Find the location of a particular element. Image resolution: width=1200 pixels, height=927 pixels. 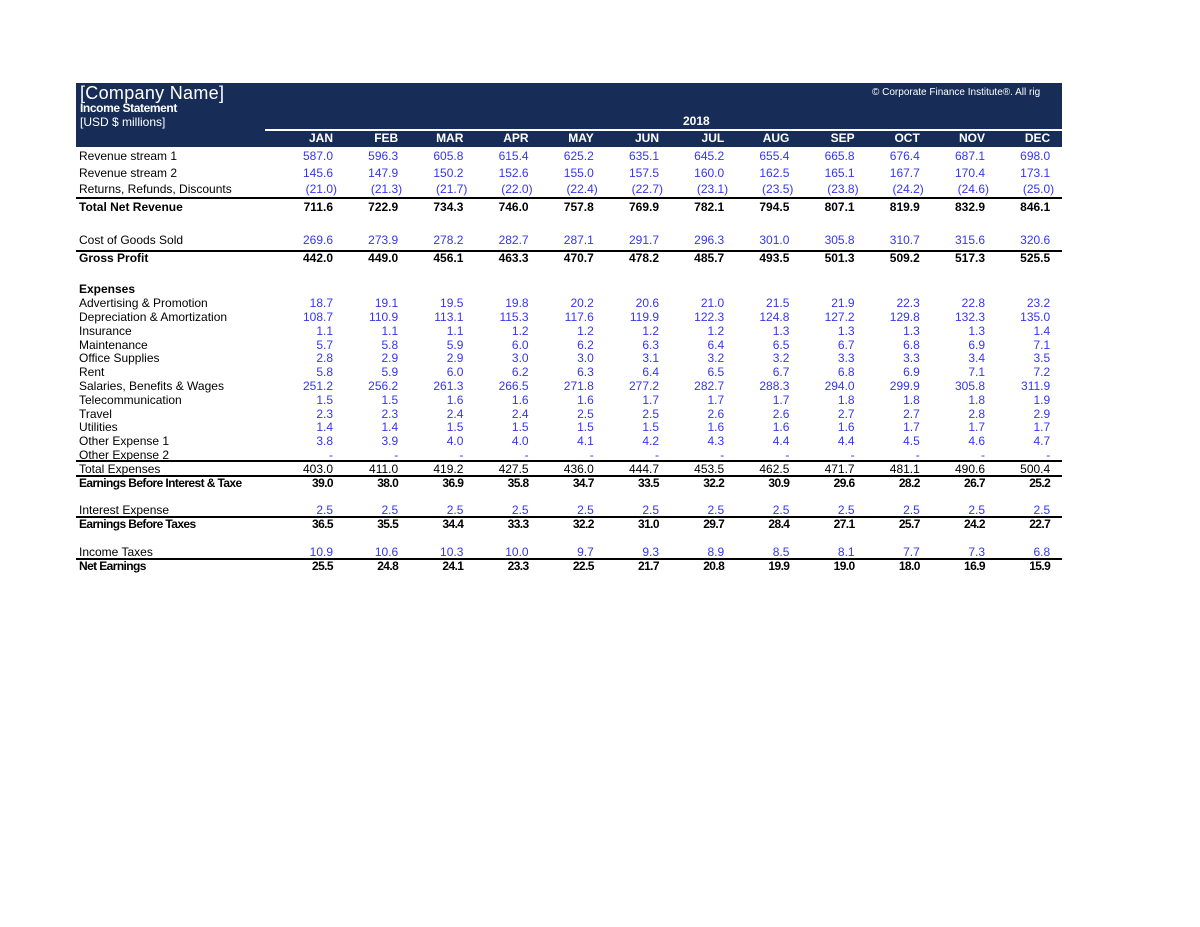

cell-value: 1.9 is located at coordinates (1042, 400).